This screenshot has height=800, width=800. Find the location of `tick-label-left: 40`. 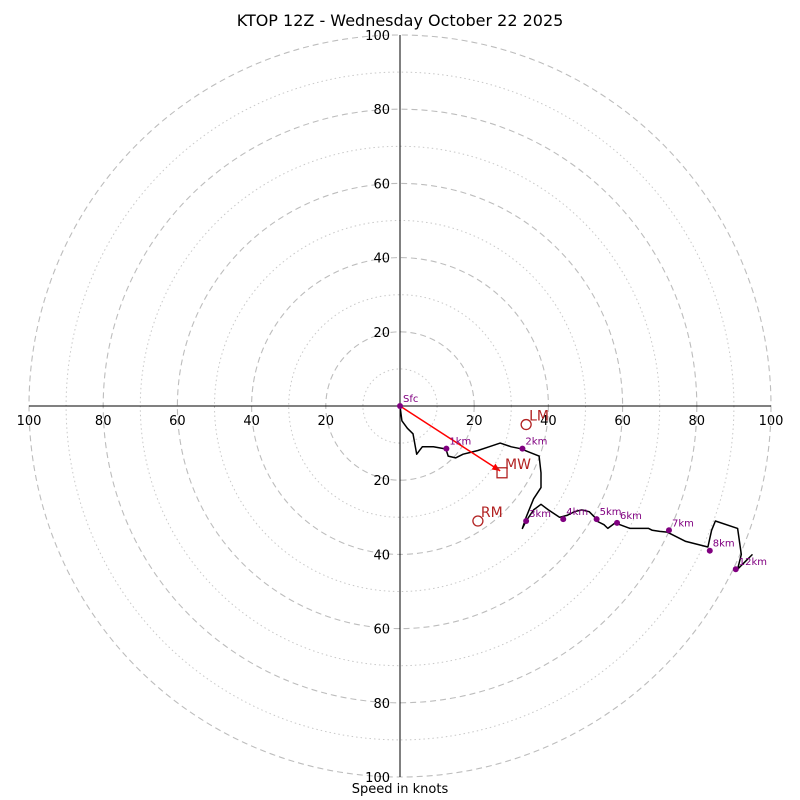

tick-label-left: 40 is located at coordinates (251, 421).